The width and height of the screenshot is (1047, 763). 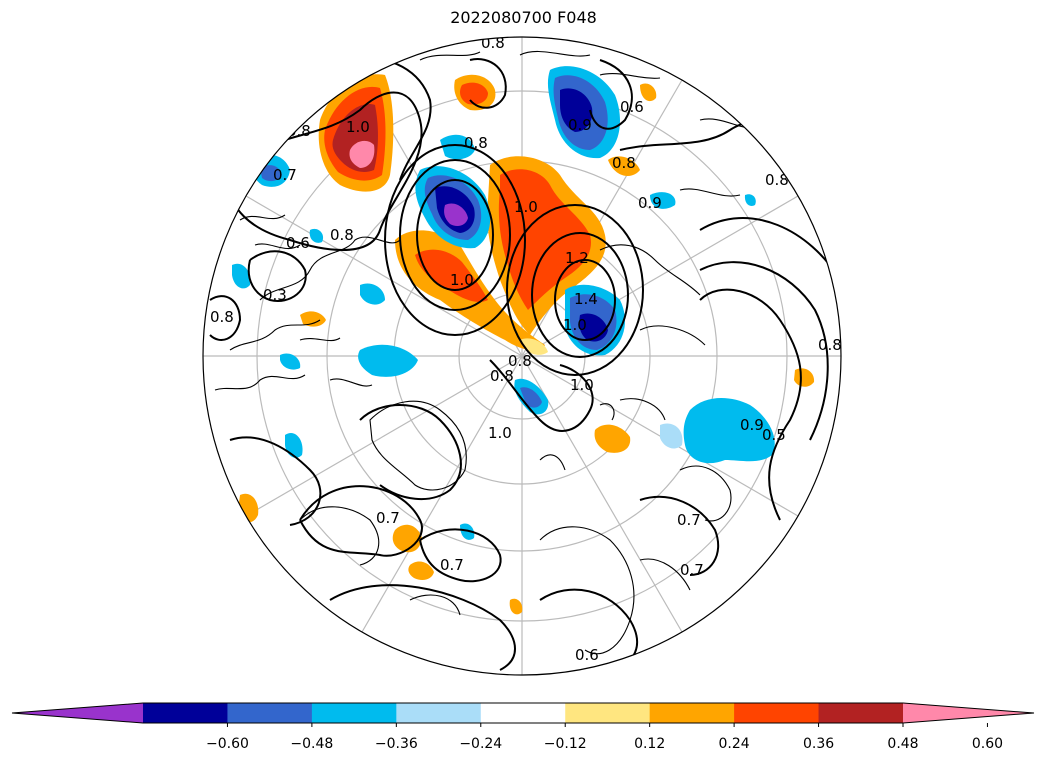 I want to click on colorbar-tick-label: −0.60, so click(x=227, y=744).